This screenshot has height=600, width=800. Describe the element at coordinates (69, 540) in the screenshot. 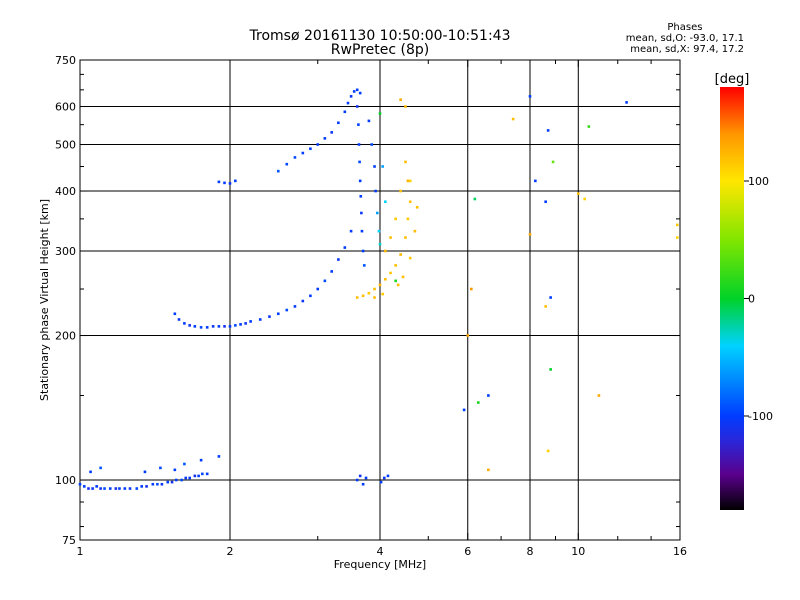

I see `y-tick-label: 75` at that location.